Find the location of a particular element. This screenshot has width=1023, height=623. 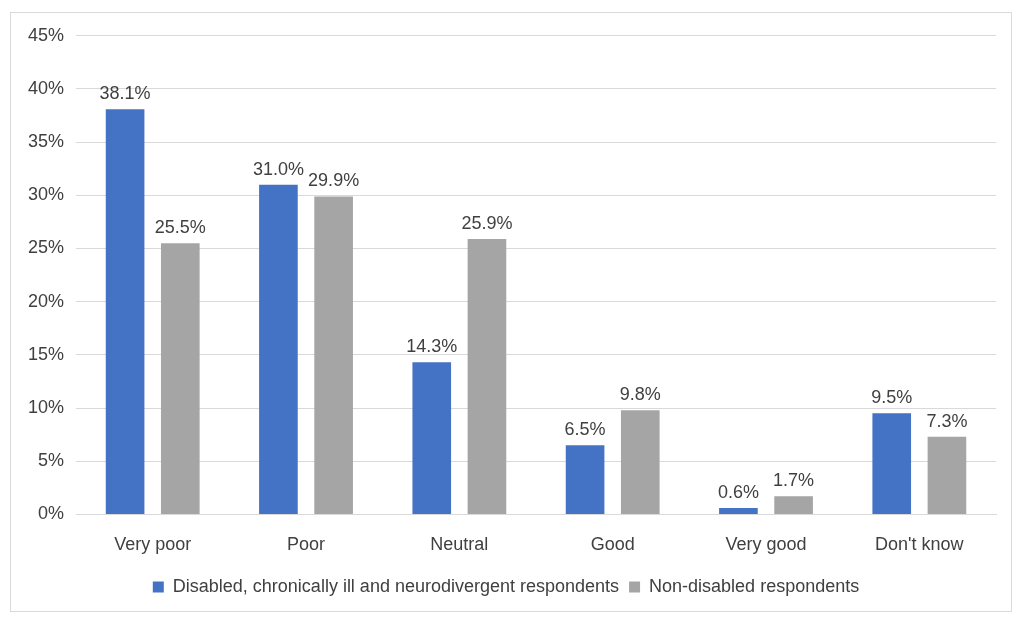

data-label: 31.0% is located at coordinates (278, 168).